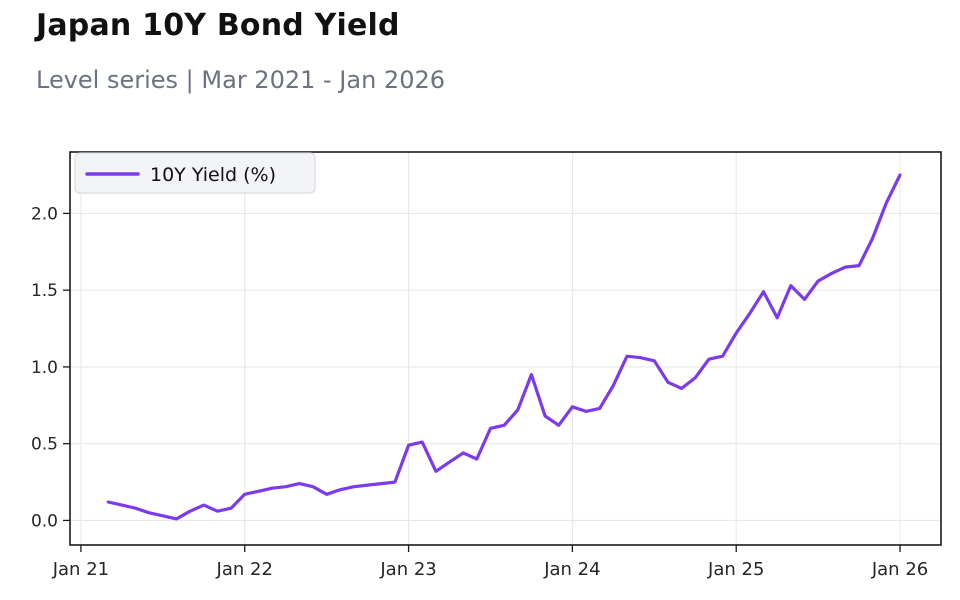 This screenshot has height=600, width=960. I want to click on x-tick-label: Jan 26, so click(899, 569).